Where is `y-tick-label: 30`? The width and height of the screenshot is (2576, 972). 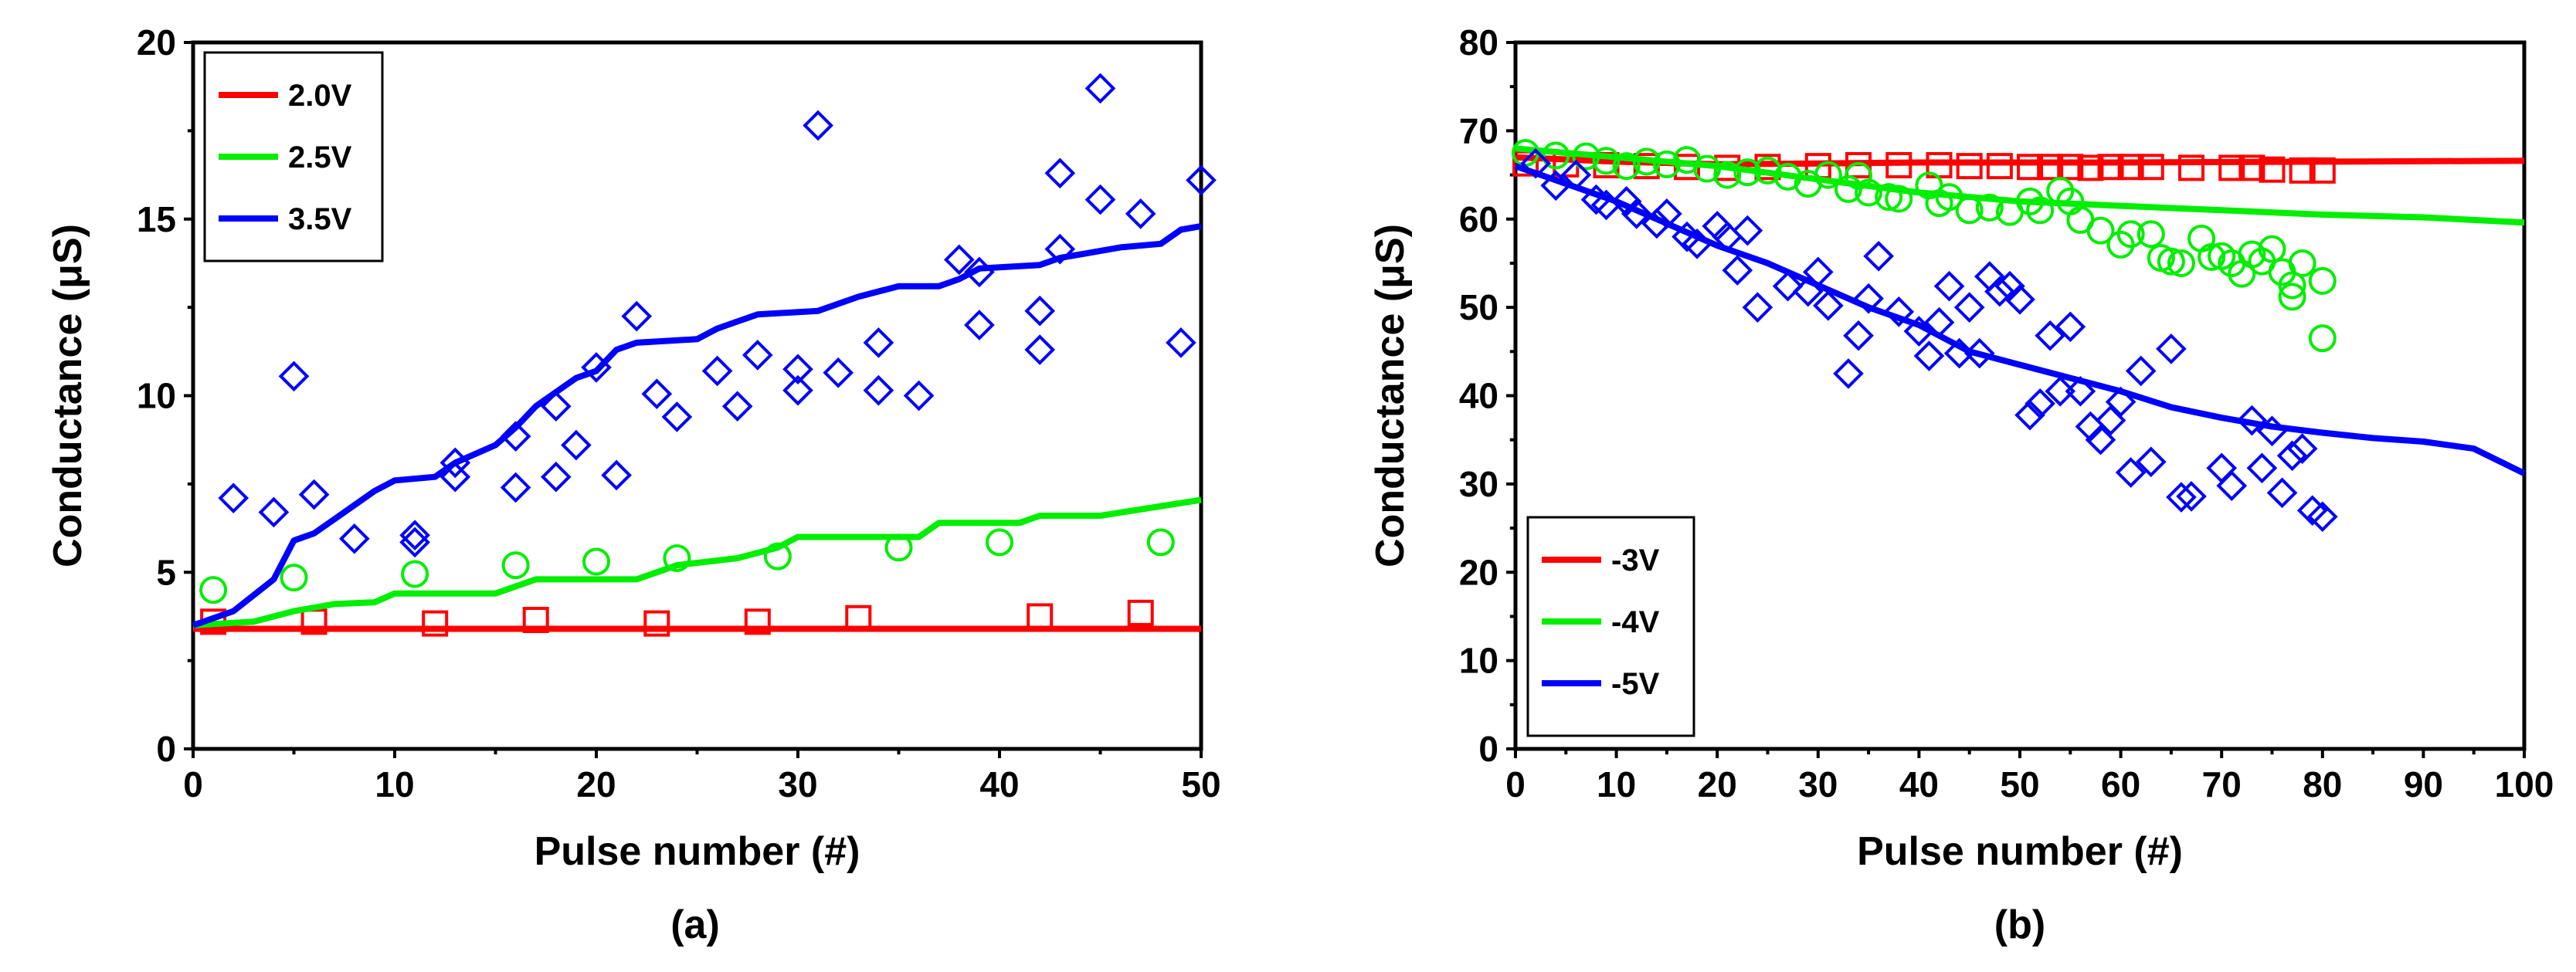
y-tick-label: 30 is located at coordinates (1478, 484).